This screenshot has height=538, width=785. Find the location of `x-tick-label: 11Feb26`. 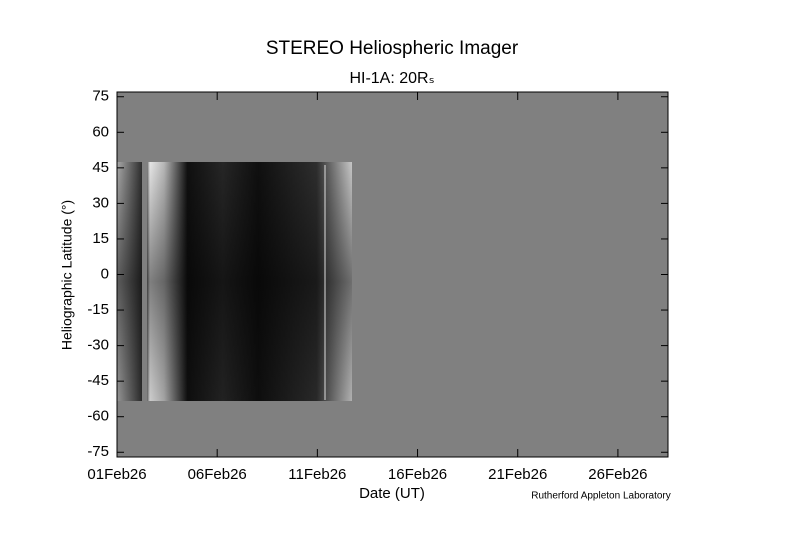

x-tick-label: 11Feb26 is located at coordinates (317, 474).